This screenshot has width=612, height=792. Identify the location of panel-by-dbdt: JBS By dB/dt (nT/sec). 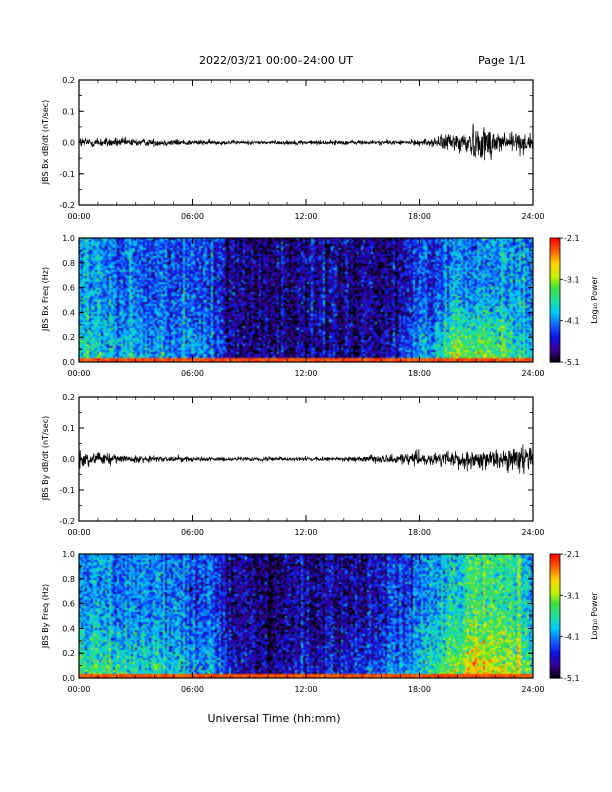
(45, 459).